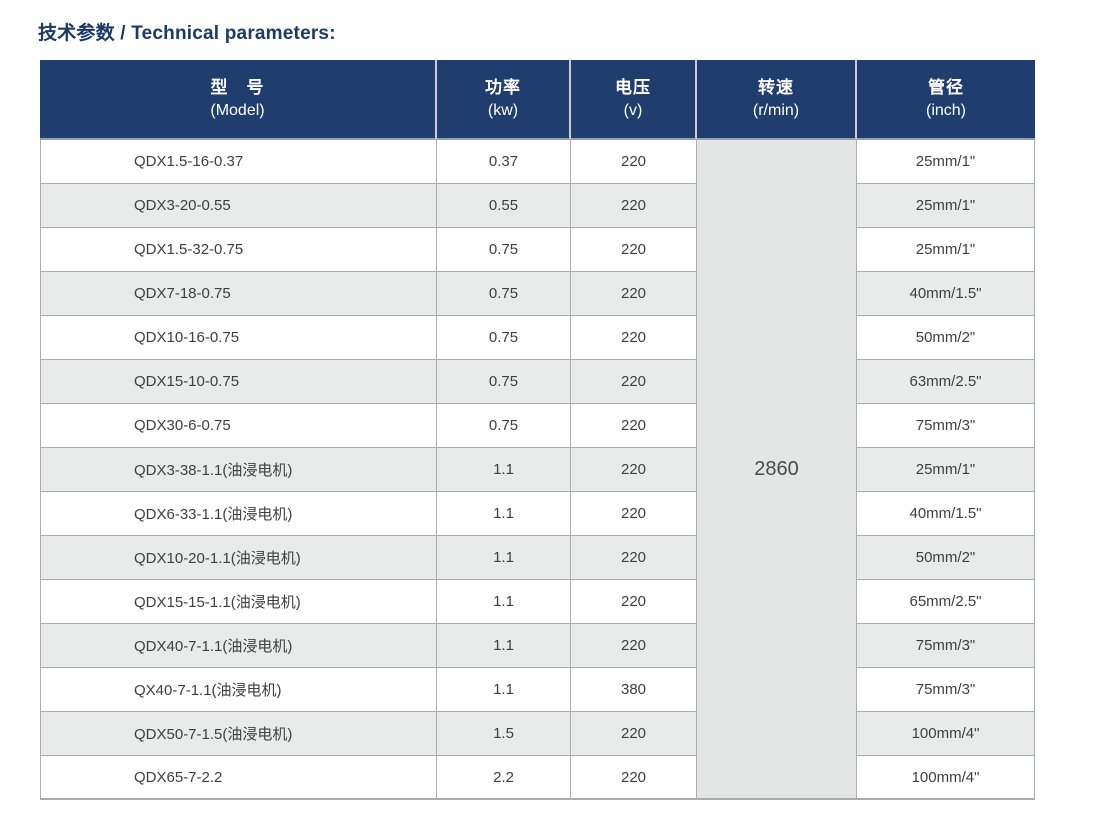 This screenshot has width=1101, height=820. I want to click on model-cell: QDX30-6-0.75, so click(238, 426).